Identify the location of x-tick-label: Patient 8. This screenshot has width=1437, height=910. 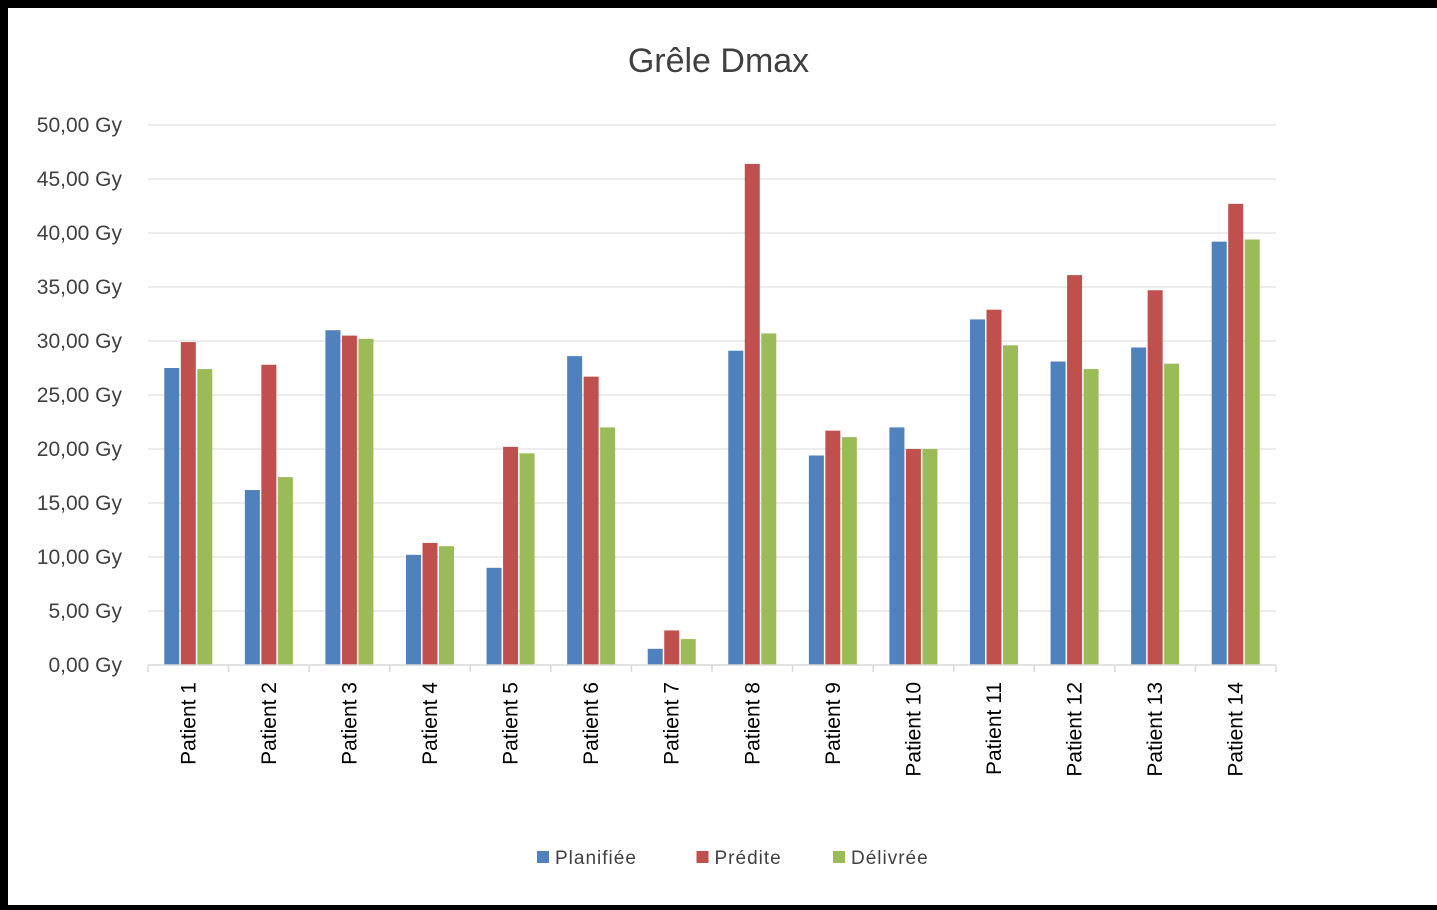
(752, 723).